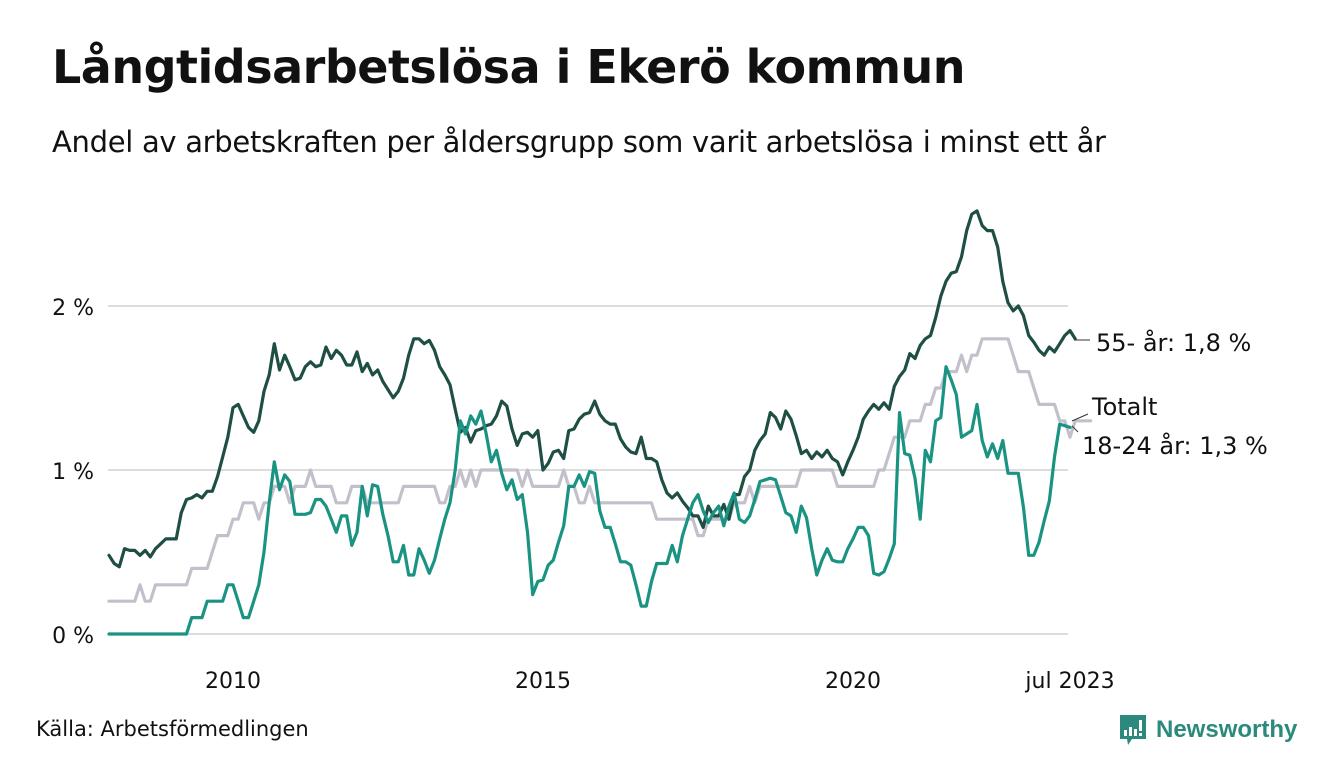  I want to click on y-tick-label: 1 %, so click(73, 472).